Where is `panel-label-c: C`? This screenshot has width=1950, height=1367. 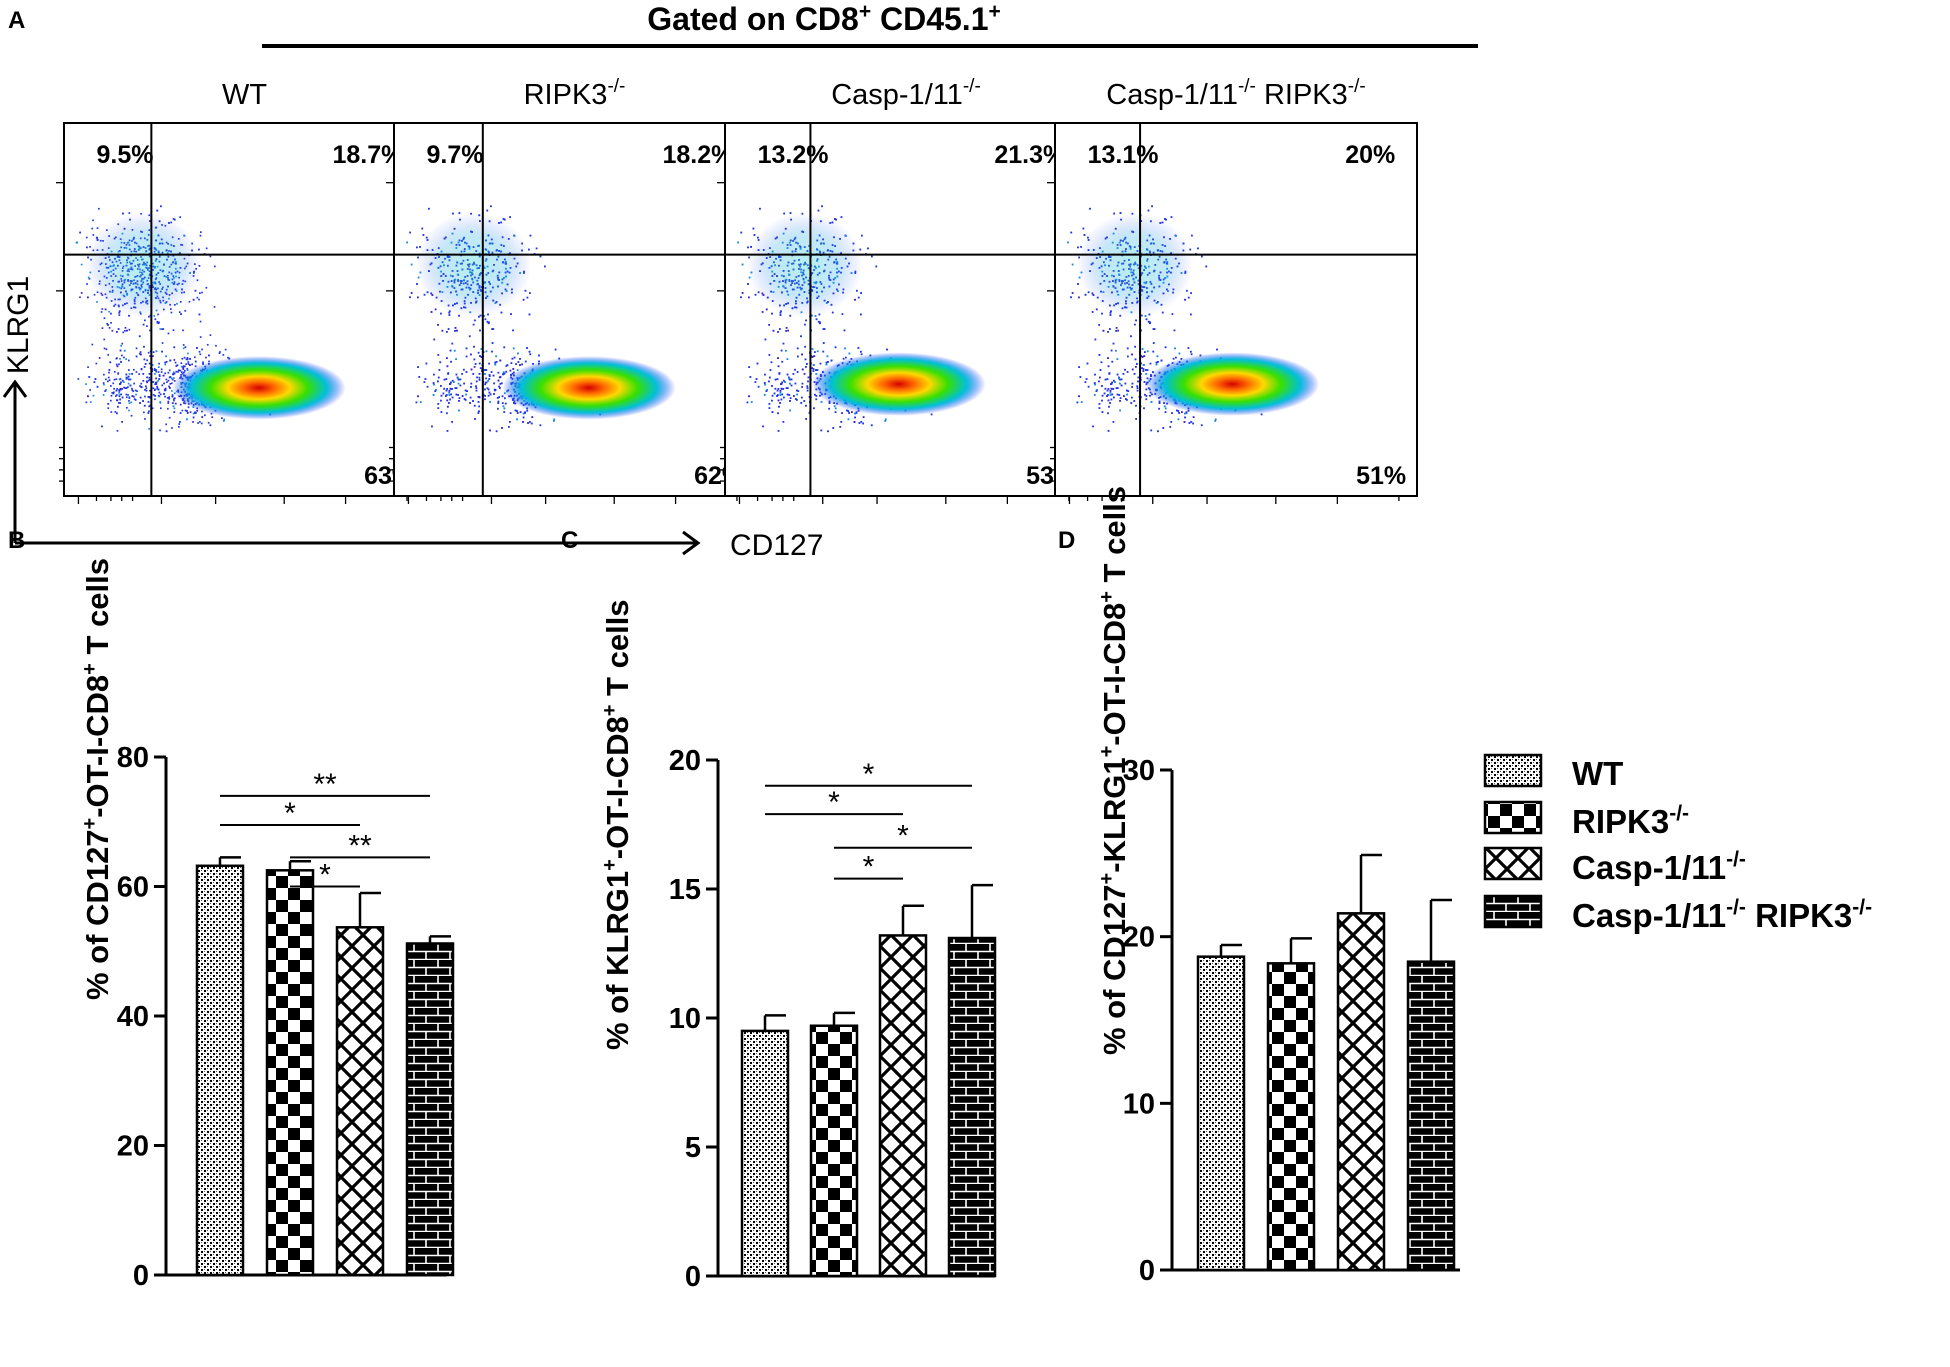
panel-label-c: C is located at coordinates (569, 540).